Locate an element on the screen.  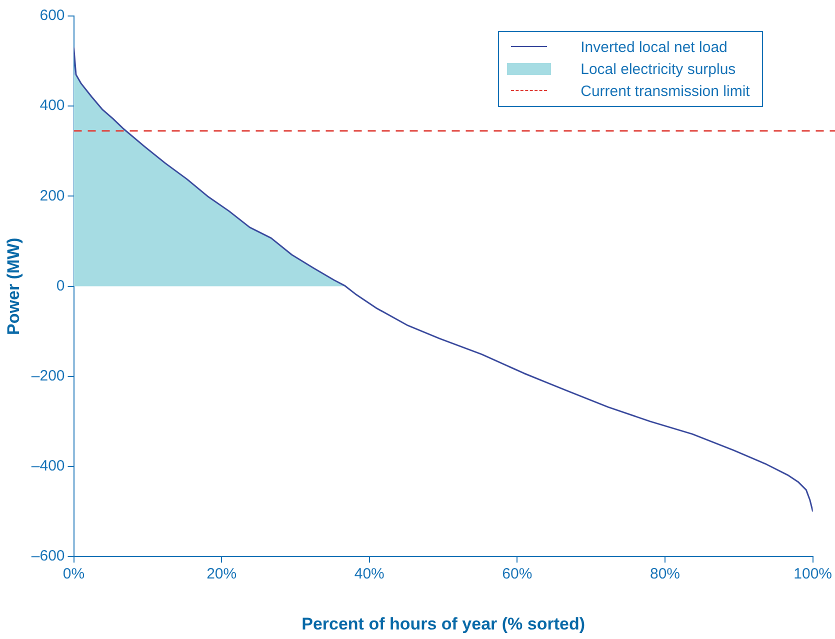
x-axis-title: Percent of hours of year (% sorted) is located at coordinates (443, 624).